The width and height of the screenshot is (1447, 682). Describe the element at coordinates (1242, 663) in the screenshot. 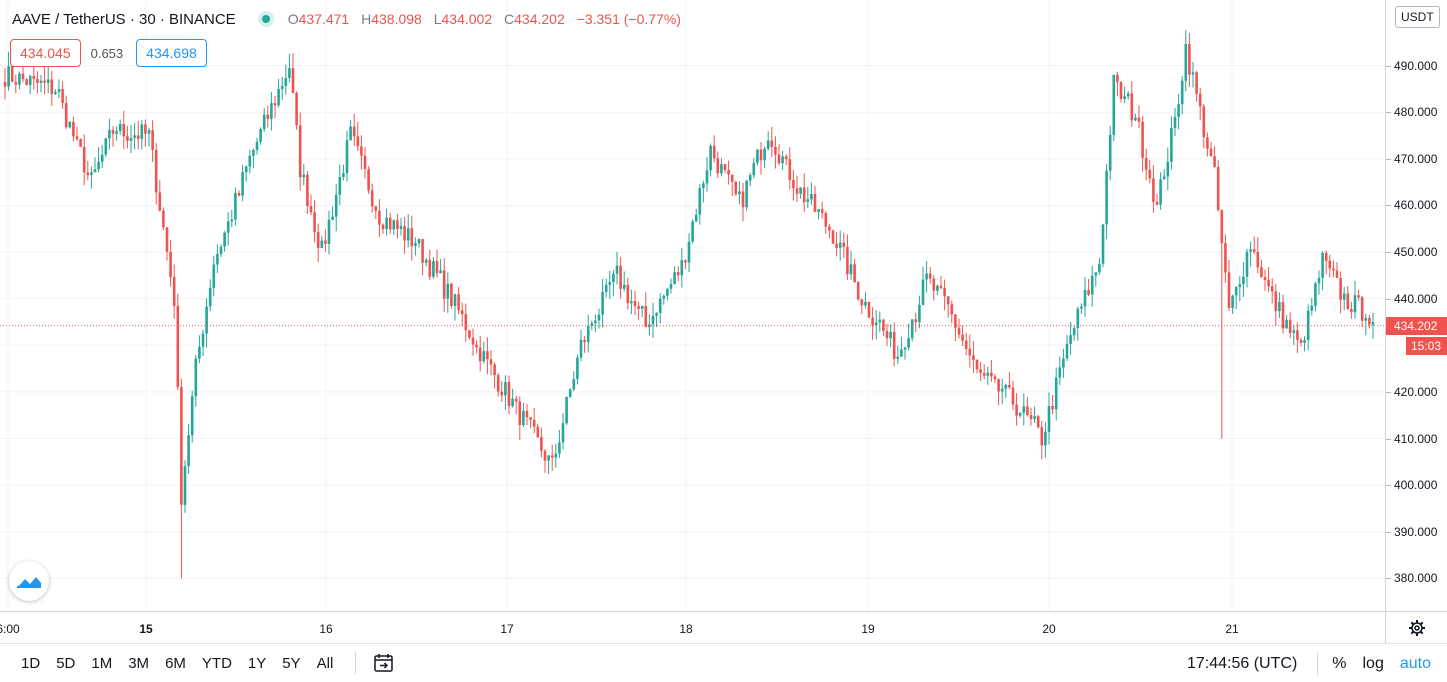

I see `utc-clock: 17:44:56 (UTC)` at that location.